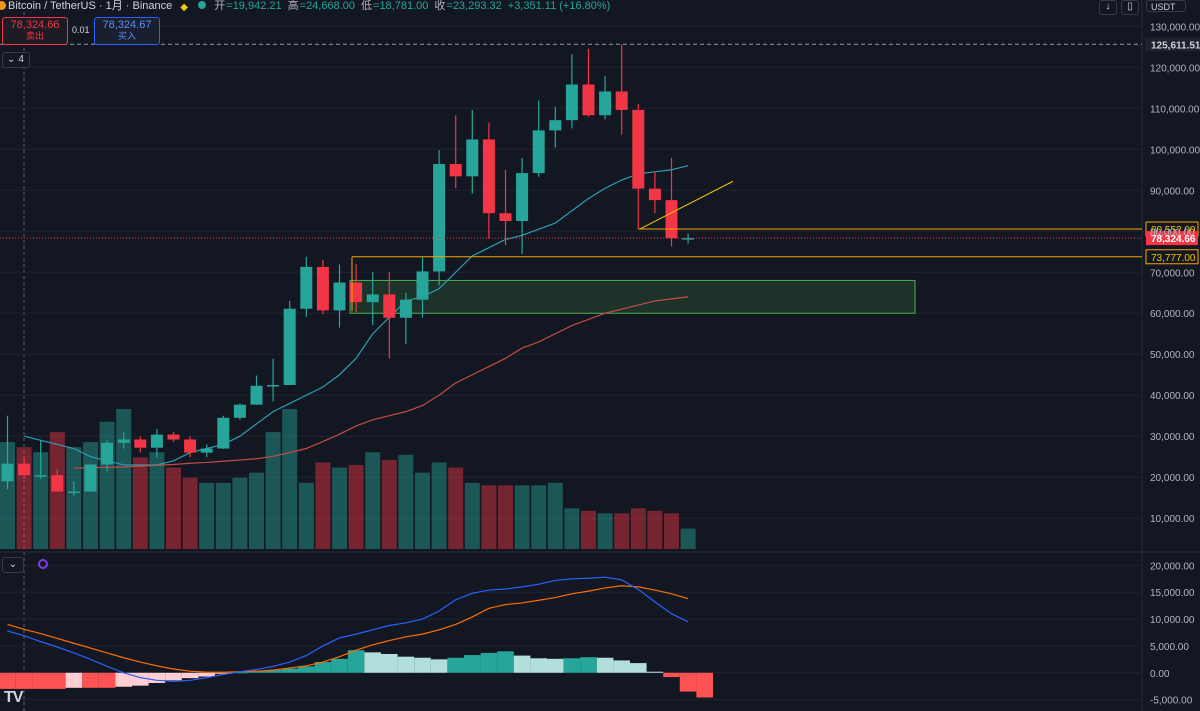 The width and height of the screenshot is (1200, 711). Describe the element at coordinates (1172, 273) in the screenshot. I see `price-tick-label: 70,000.00` at that location.